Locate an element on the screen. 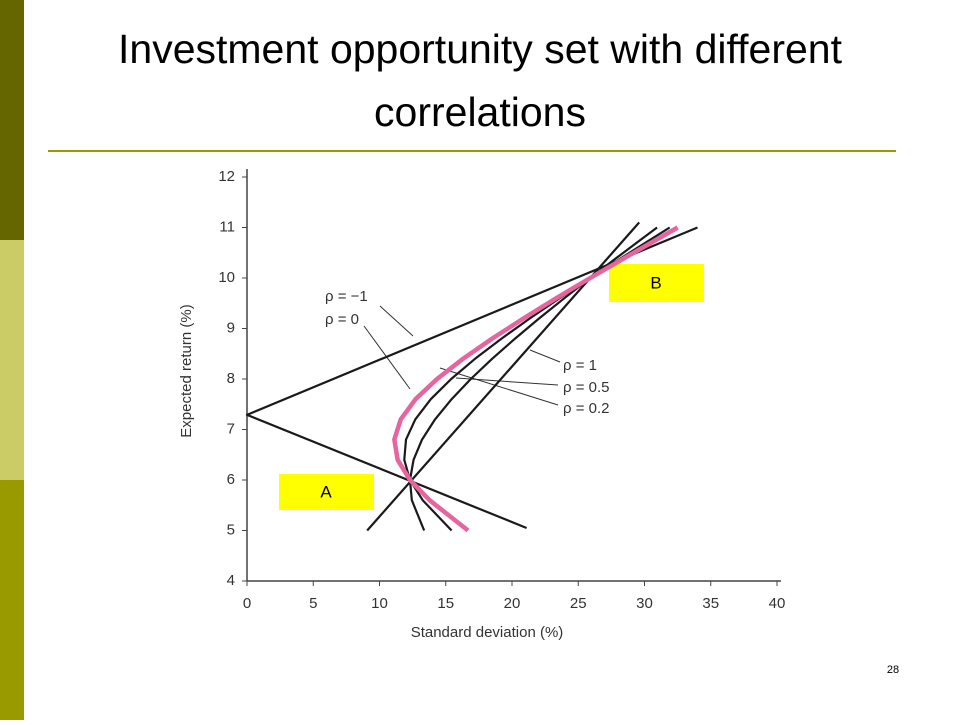  y-tick-label: 9 is located at coordinates (231, 327).